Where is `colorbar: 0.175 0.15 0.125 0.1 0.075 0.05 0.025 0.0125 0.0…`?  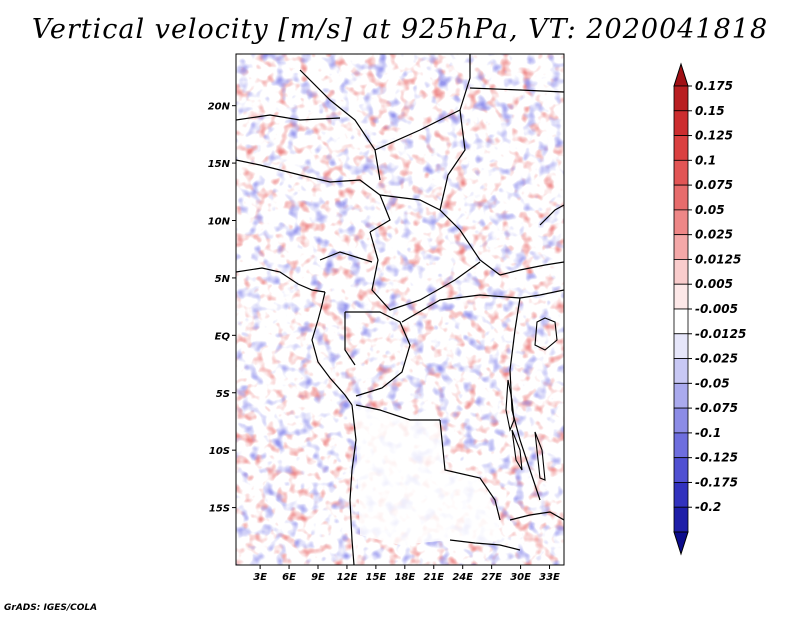
colorbar: 0.175 0.15 0.125 0.1 0.075 0.05 0.025 0.0125 0.0… is located at coordinates (709, 309).